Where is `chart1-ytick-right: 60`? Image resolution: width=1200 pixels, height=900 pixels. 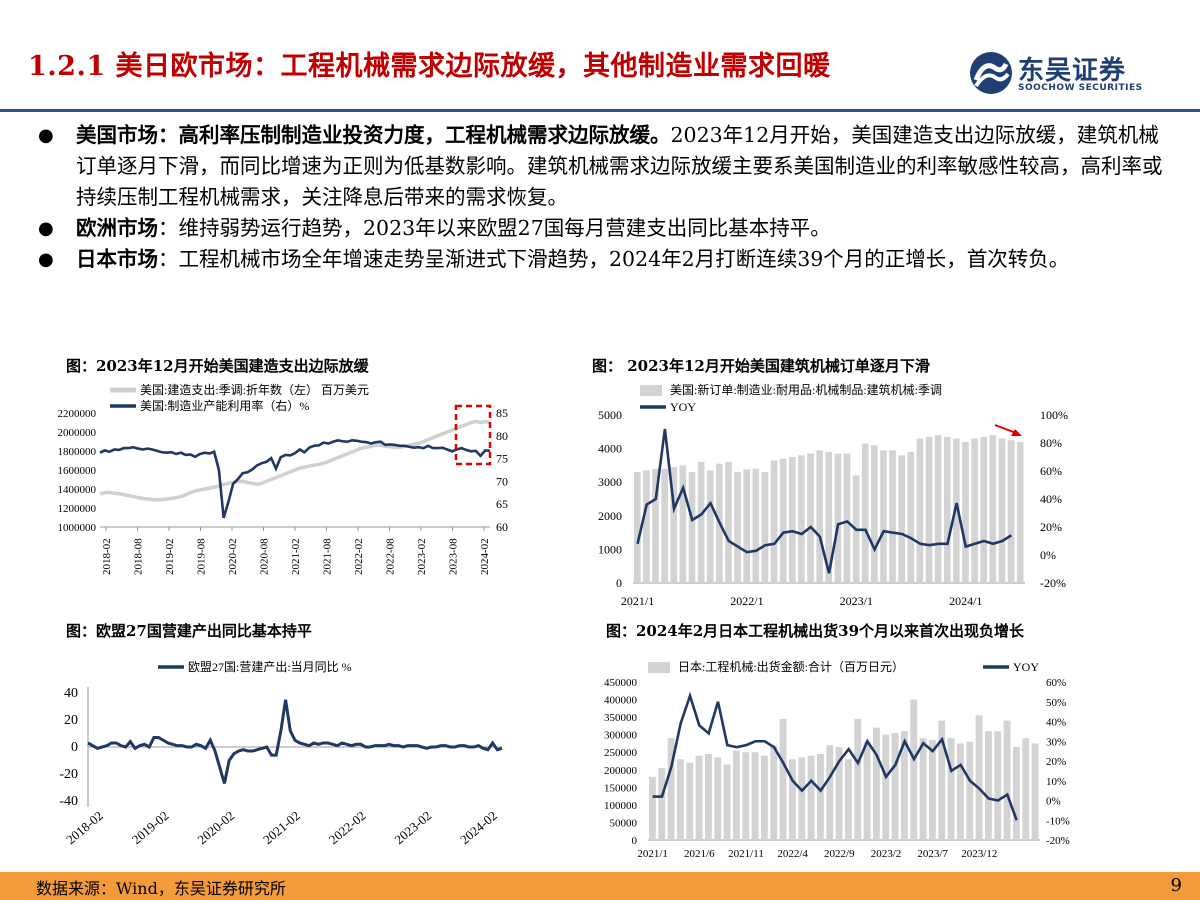 chart1-ytick-right: 60 is located at coordinates (502, 527).